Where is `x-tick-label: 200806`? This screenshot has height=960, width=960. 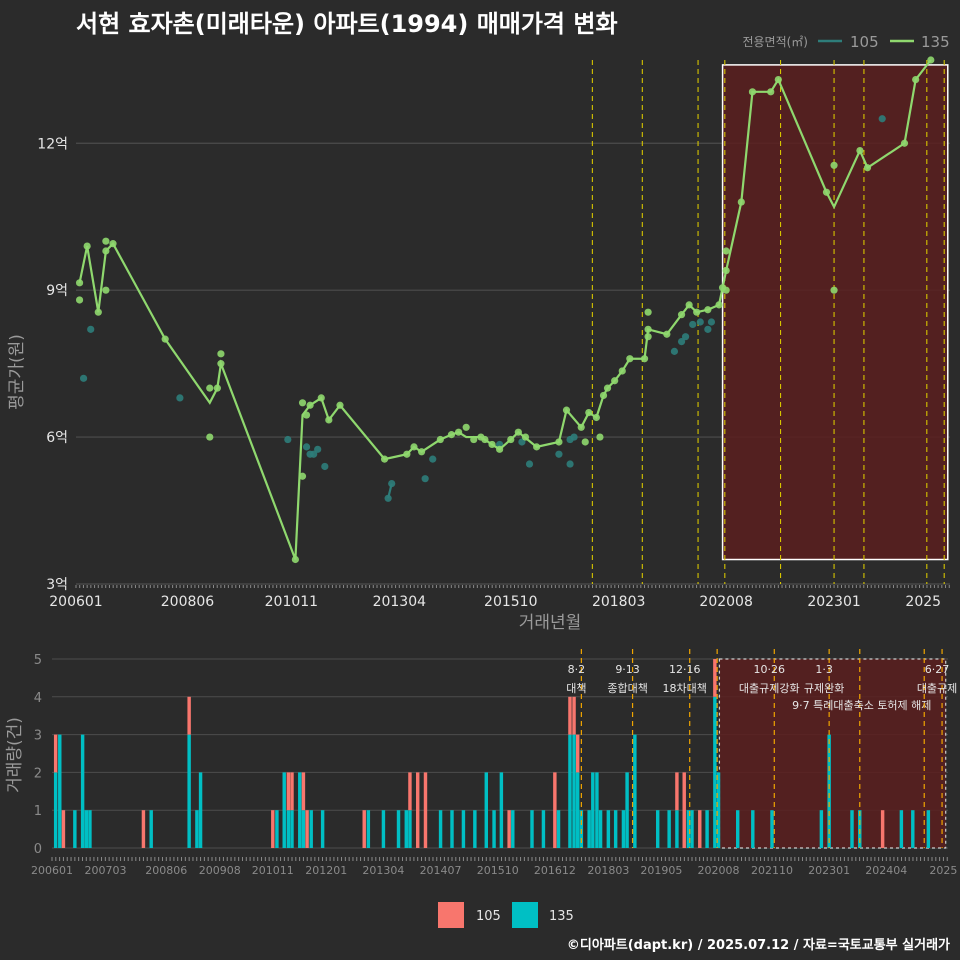 x-tick-label: 200806 is located at coordinates (166, 870).